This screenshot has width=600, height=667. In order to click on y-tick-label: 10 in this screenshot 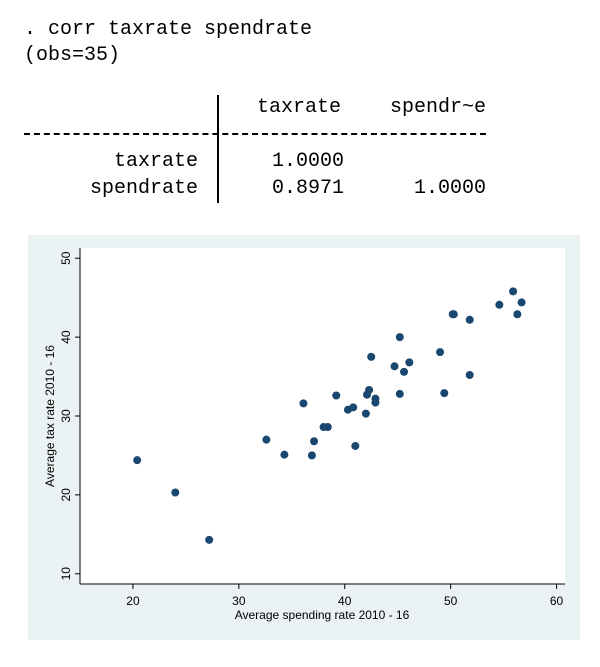, I will do `click(66, 574)`.